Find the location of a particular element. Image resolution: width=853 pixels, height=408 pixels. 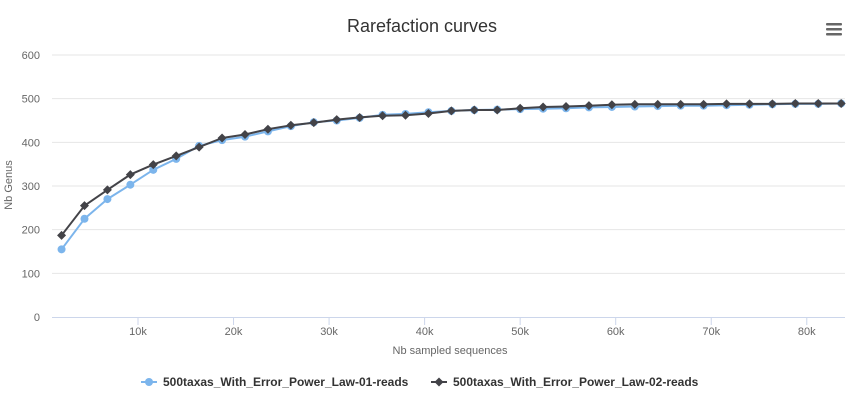

y-tick-label: 100 is located at coordinates (31, 274).